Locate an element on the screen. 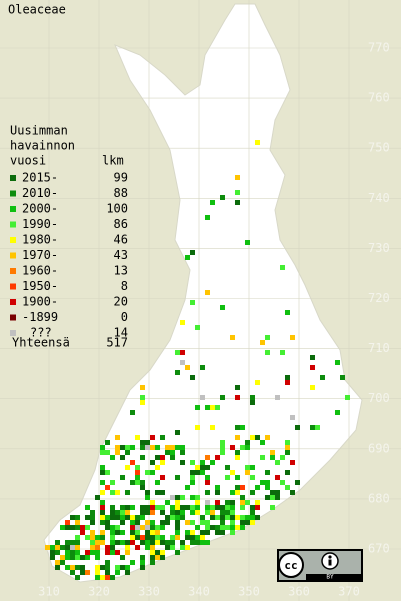  legend-count: 8 is located at coordinates (124, 286).